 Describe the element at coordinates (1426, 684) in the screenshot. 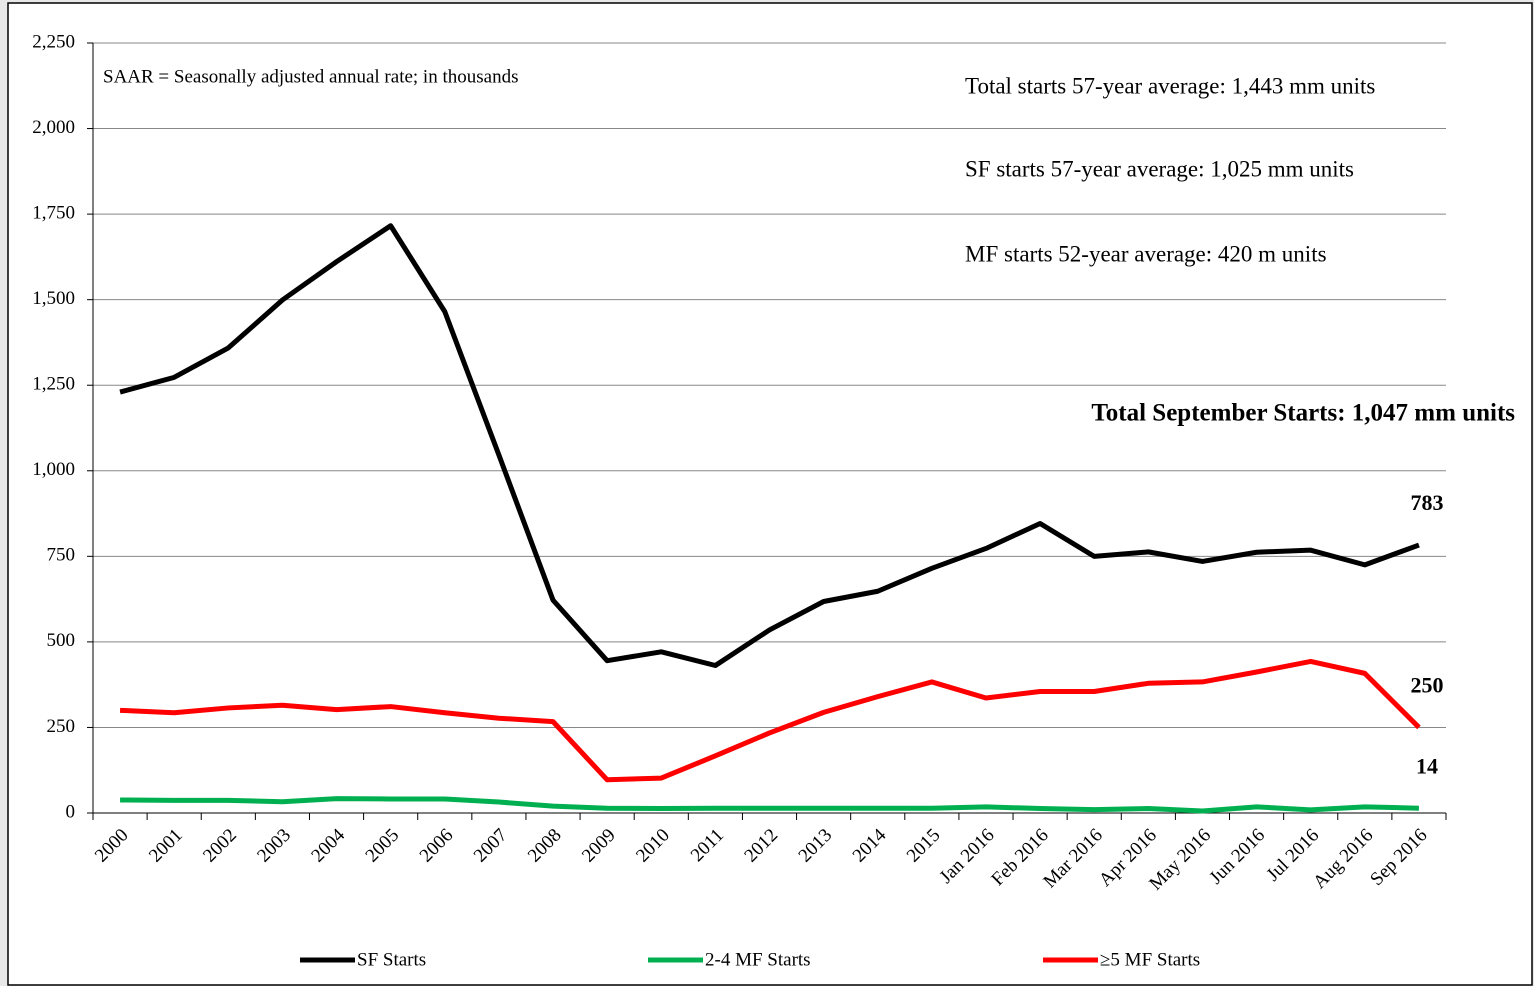

I see `data-label: 250` at that location.